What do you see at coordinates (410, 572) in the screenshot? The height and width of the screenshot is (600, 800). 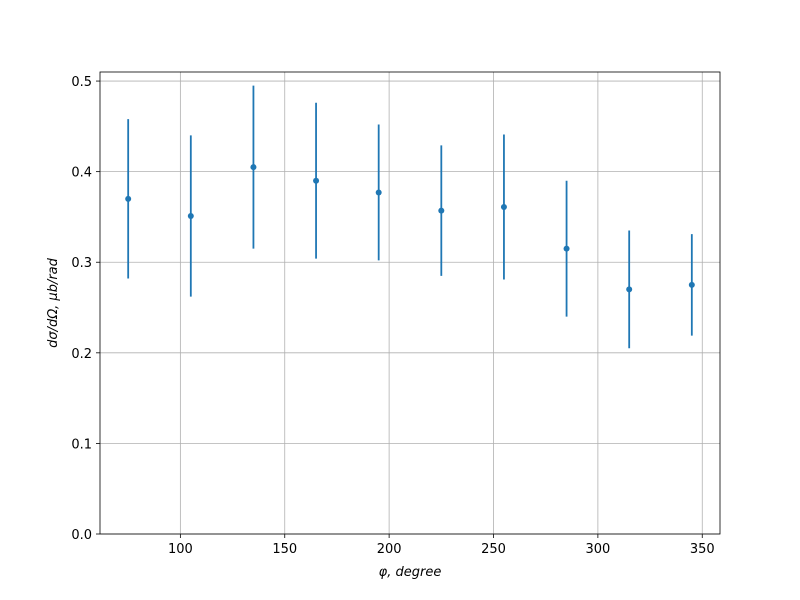 I see `x-axis-label: φ, degree` at bounding box center [410, 572].